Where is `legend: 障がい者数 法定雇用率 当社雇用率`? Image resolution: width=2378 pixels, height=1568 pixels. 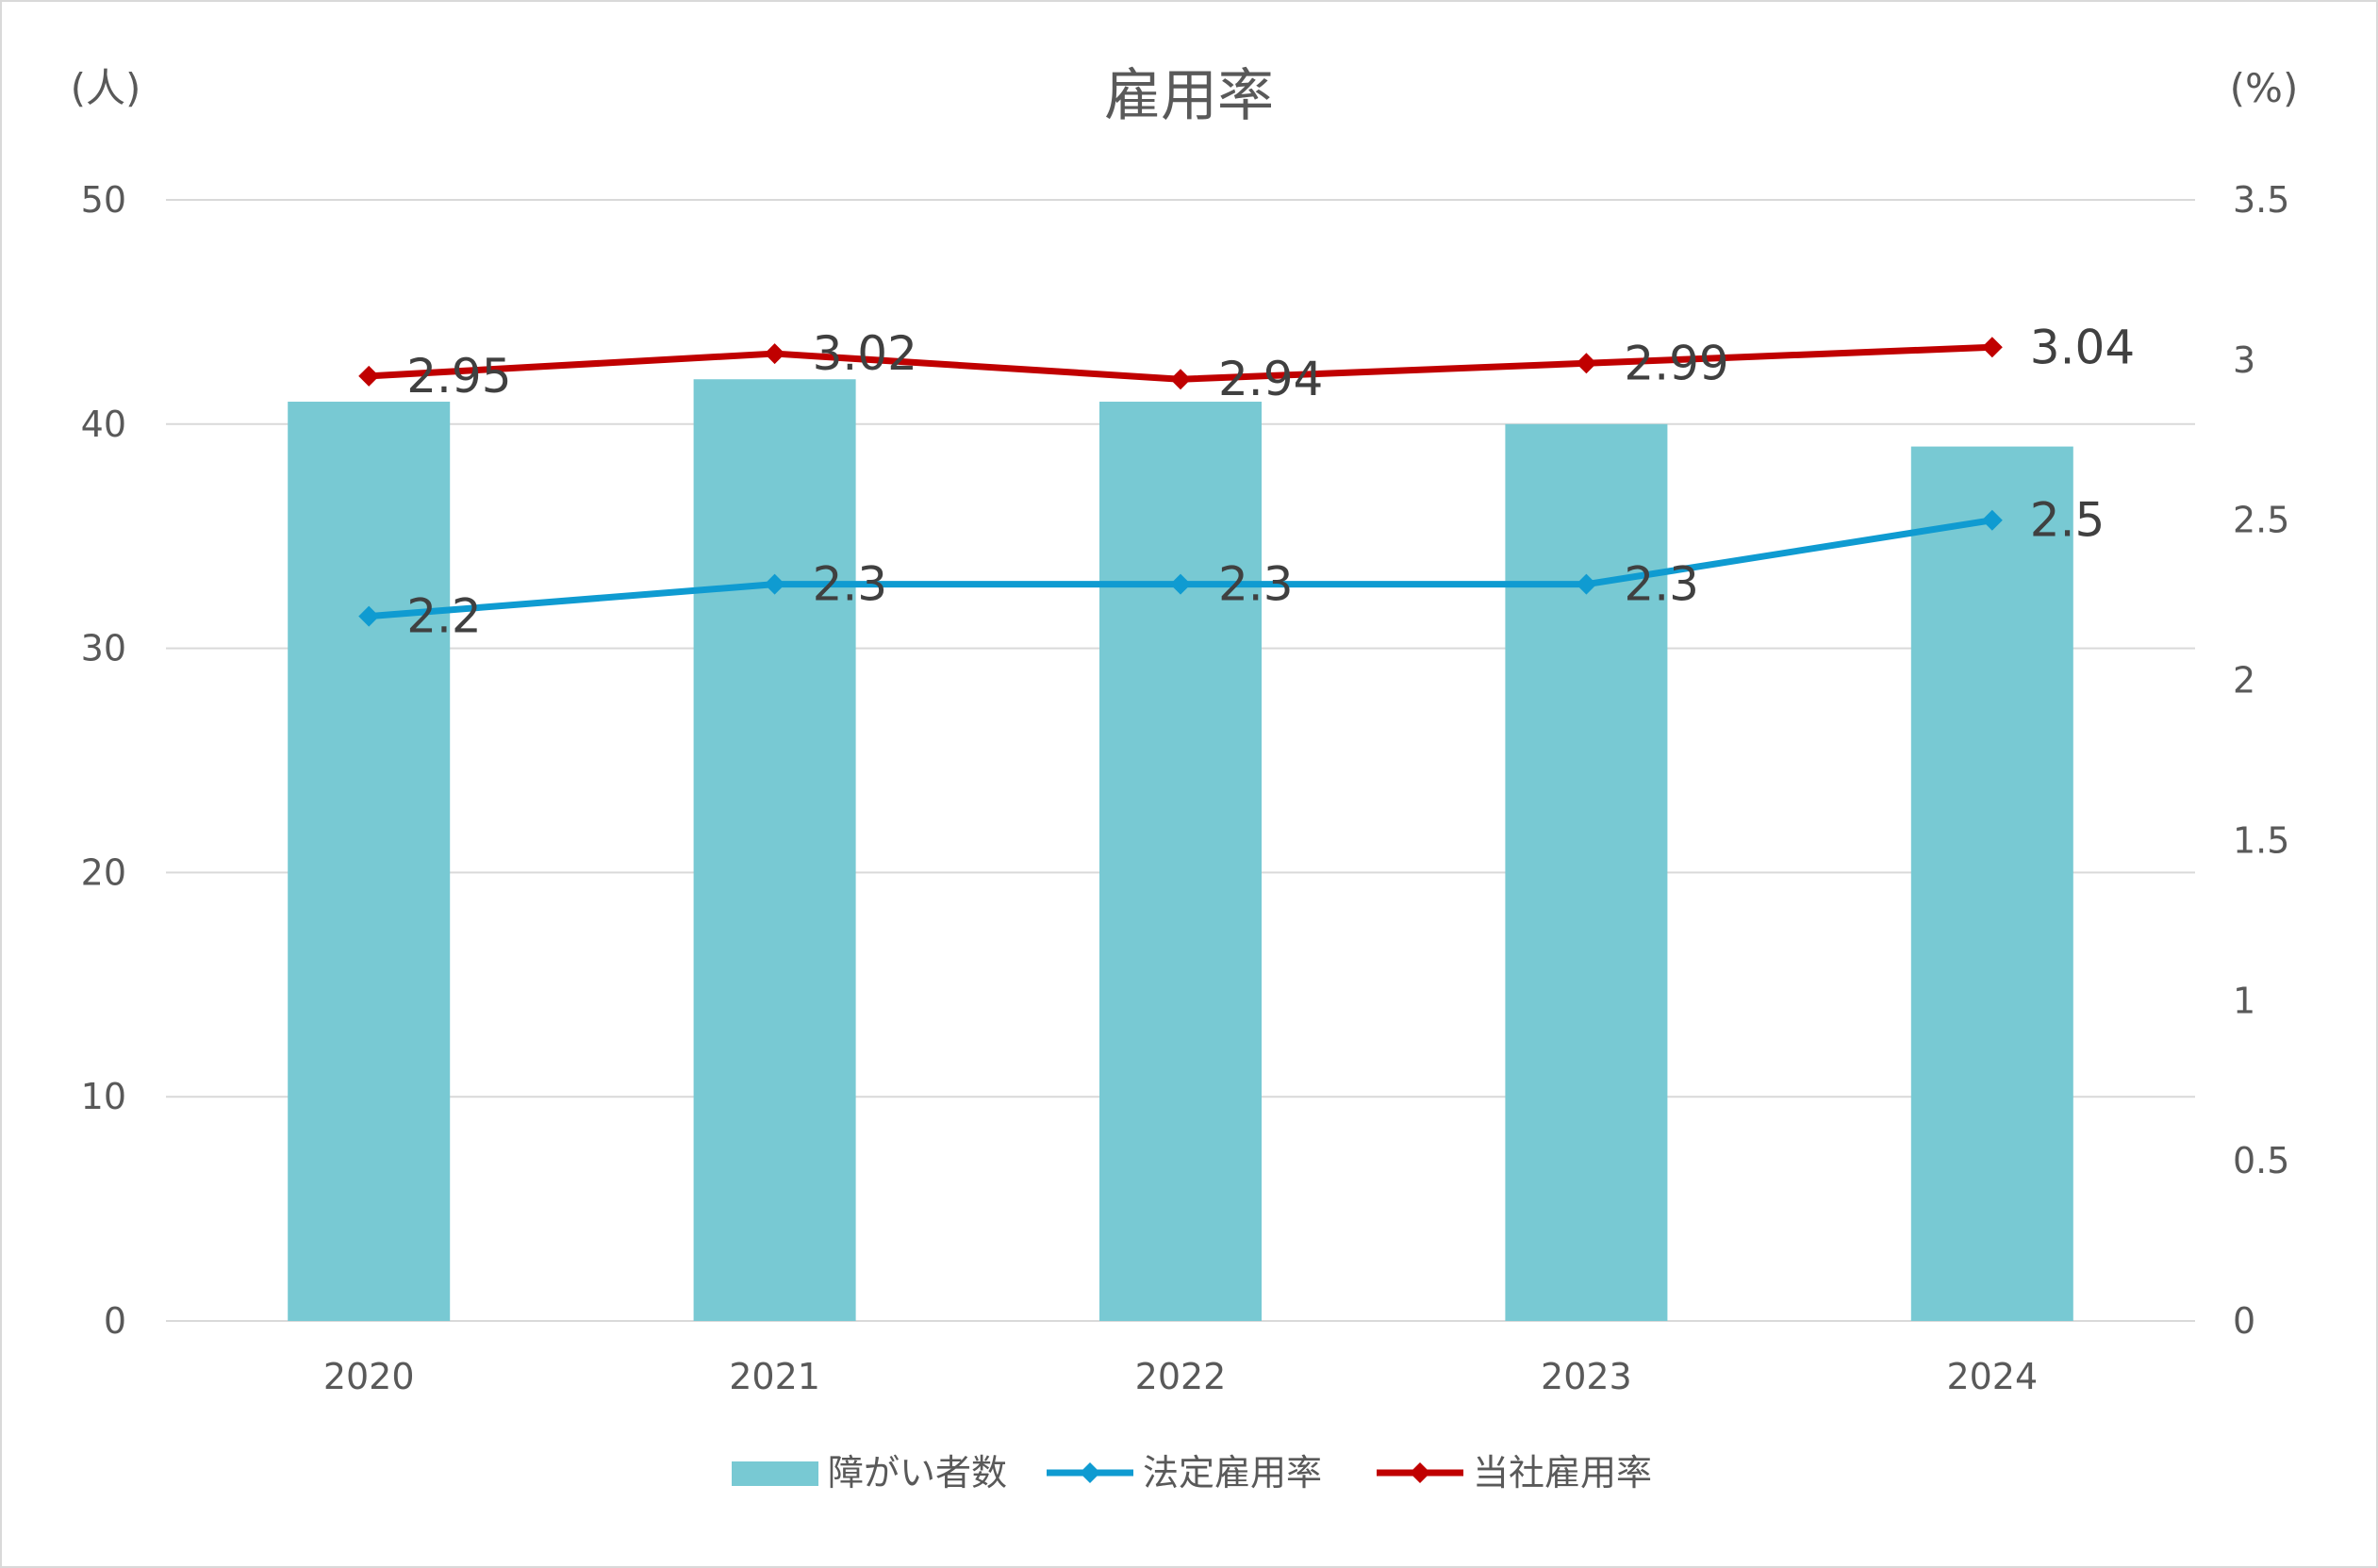 legend: 障がい者数 法定雇用率 当社雇用率 is located at coordinates (1192, 1473).